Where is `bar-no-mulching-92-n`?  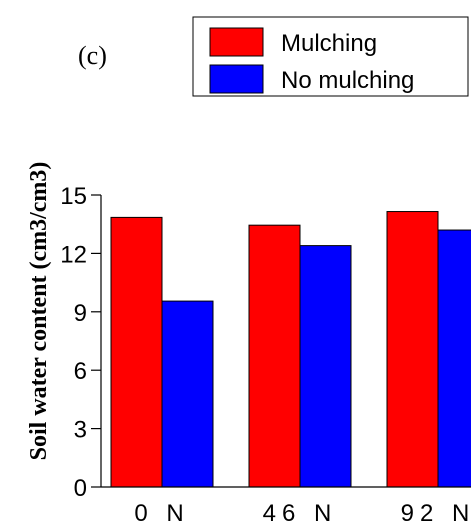 bar-no-mulching-92-n is located at coordinates (454, 358).